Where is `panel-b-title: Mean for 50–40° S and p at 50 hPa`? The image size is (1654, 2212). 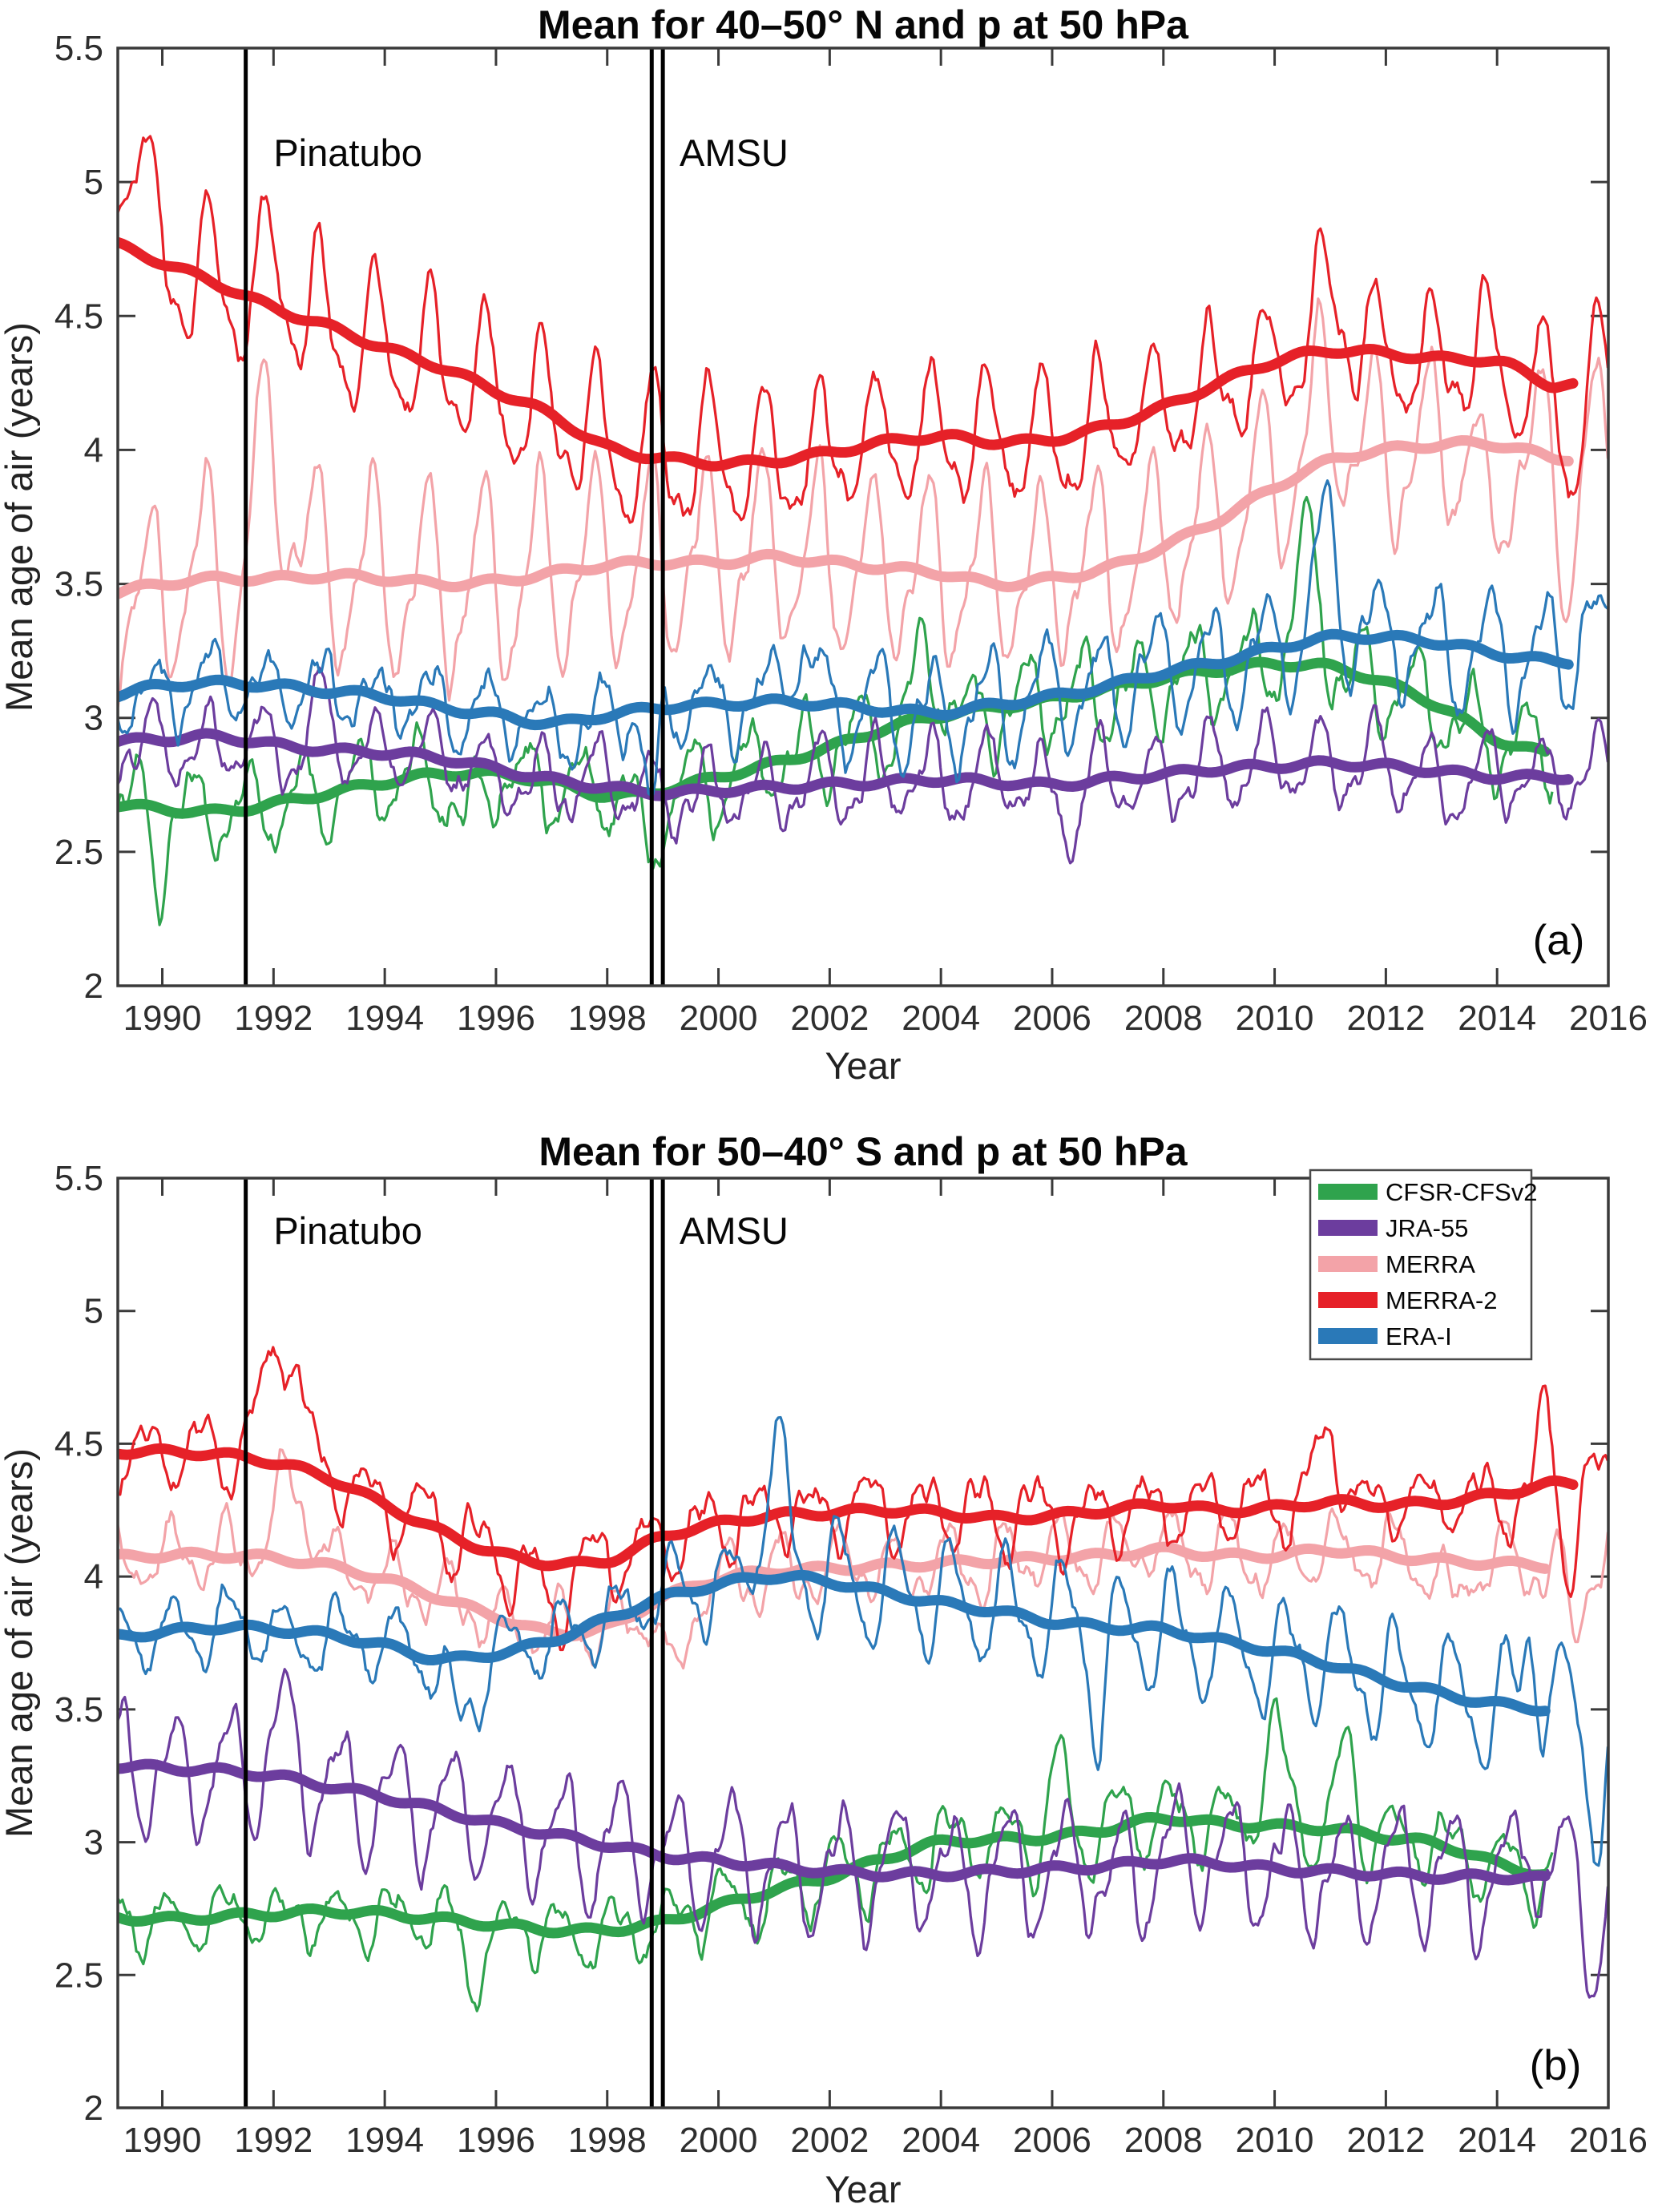 panel-b-title: Mean for 50–40° S and p at 50 hPa is located at coordinates (863, 1151).